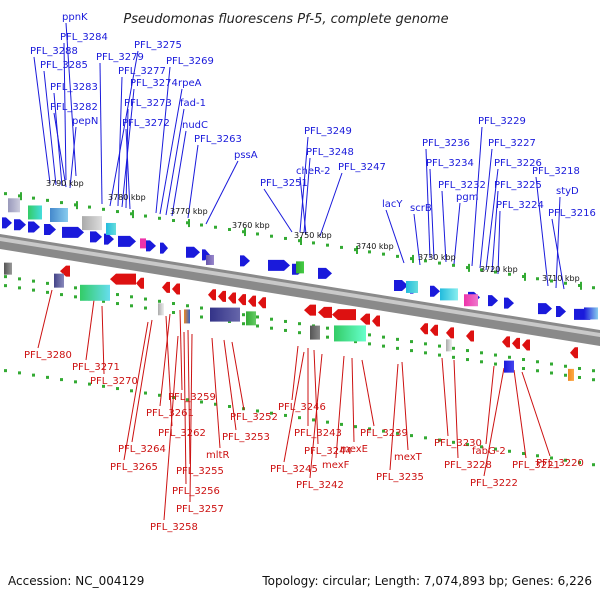  Describe the element at coordinates (251, 225) in the screenshot. I see `ruler-label: 3760 kbp` at that location.